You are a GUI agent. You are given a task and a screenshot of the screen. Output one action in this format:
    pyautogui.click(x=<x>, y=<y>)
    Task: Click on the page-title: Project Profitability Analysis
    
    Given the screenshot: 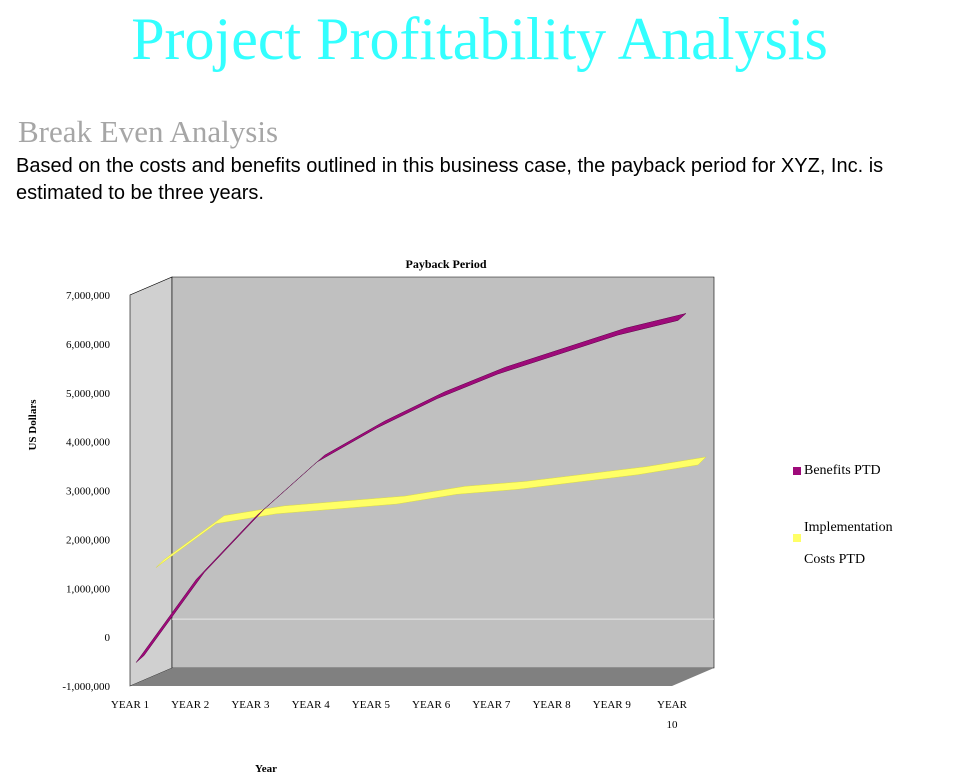 What is the action you would take?
    pyautogui.click(x=479, y=39)
    